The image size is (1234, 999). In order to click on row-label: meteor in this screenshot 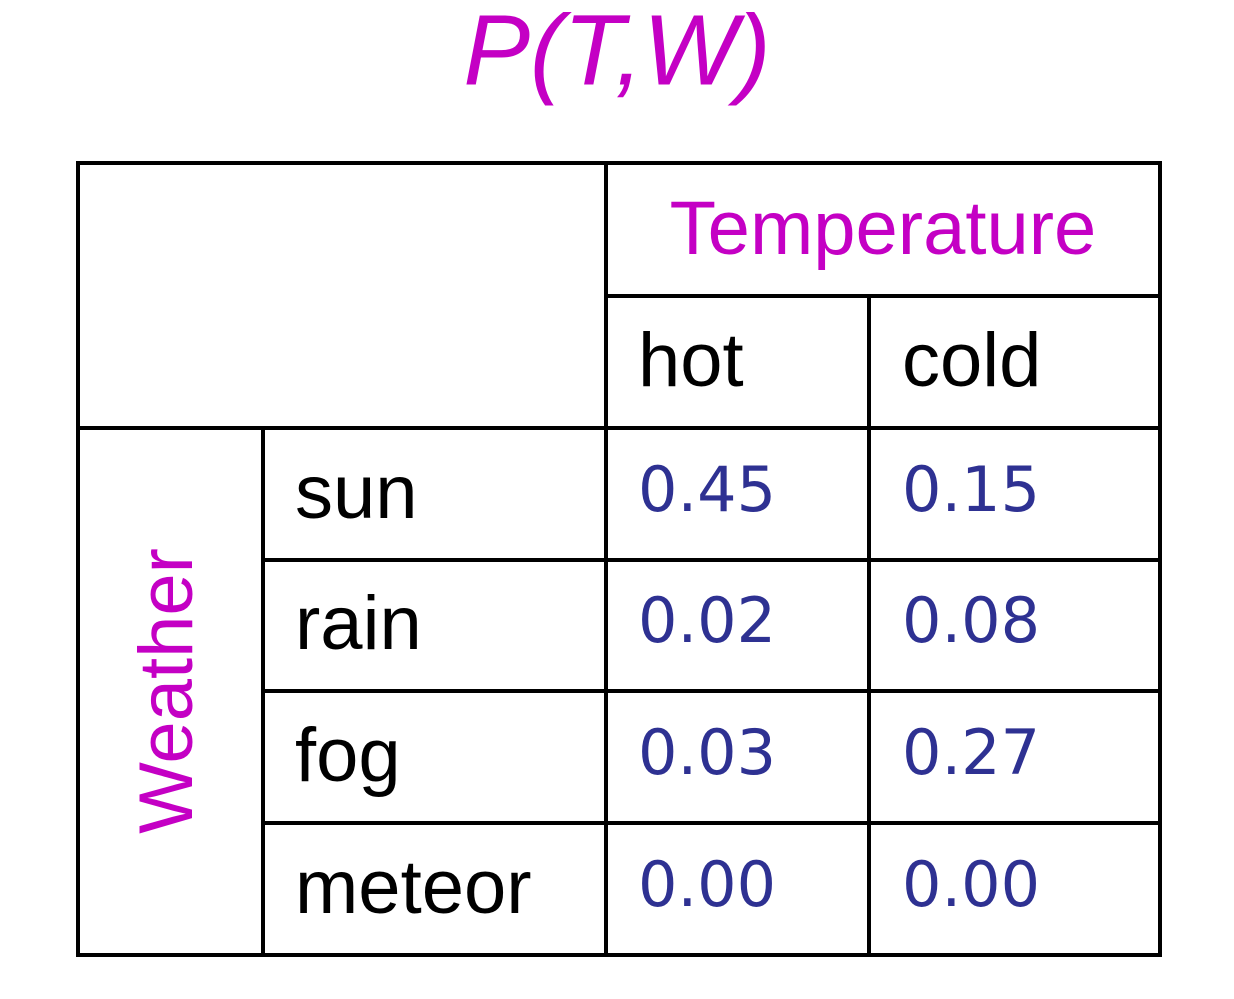, I will do `click(413, 887)`.